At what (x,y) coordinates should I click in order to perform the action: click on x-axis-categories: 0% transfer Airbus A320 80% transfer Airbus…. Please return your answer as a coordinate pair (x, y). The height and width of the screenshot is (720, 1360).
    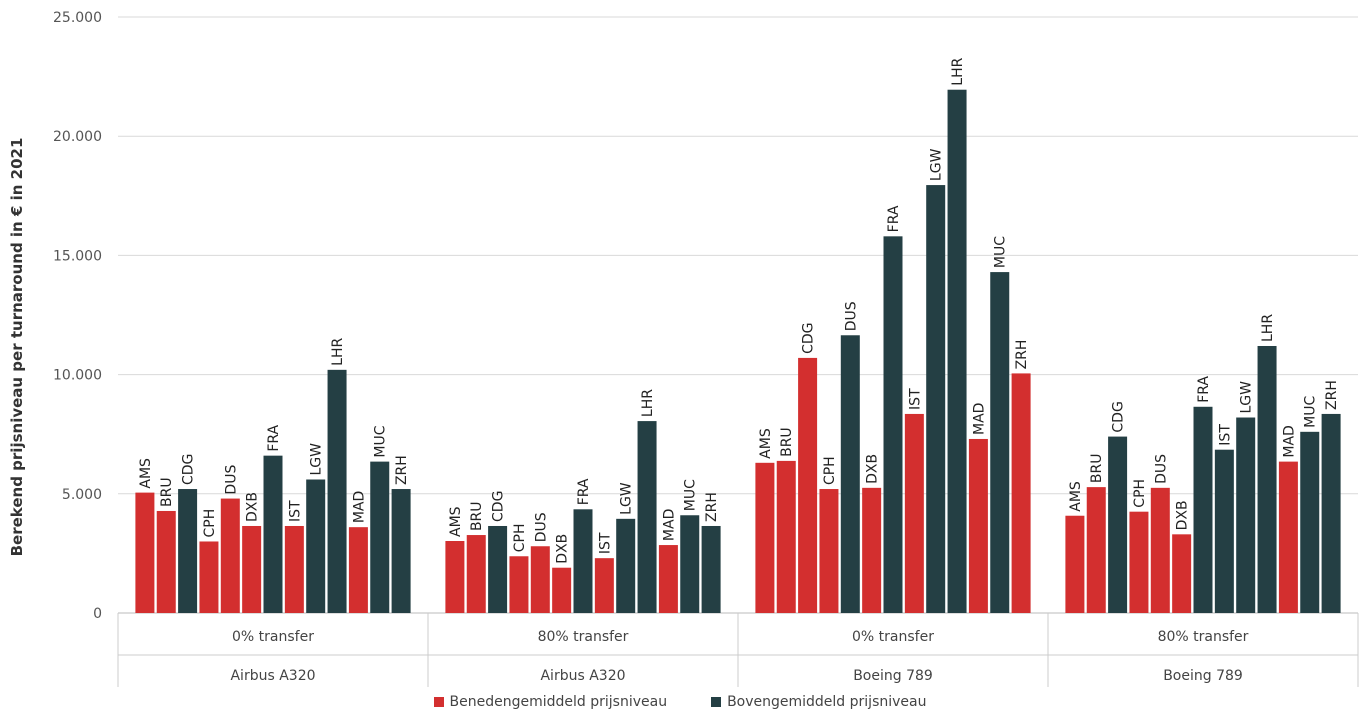
    Looking at the image, I should click on (738, 650).